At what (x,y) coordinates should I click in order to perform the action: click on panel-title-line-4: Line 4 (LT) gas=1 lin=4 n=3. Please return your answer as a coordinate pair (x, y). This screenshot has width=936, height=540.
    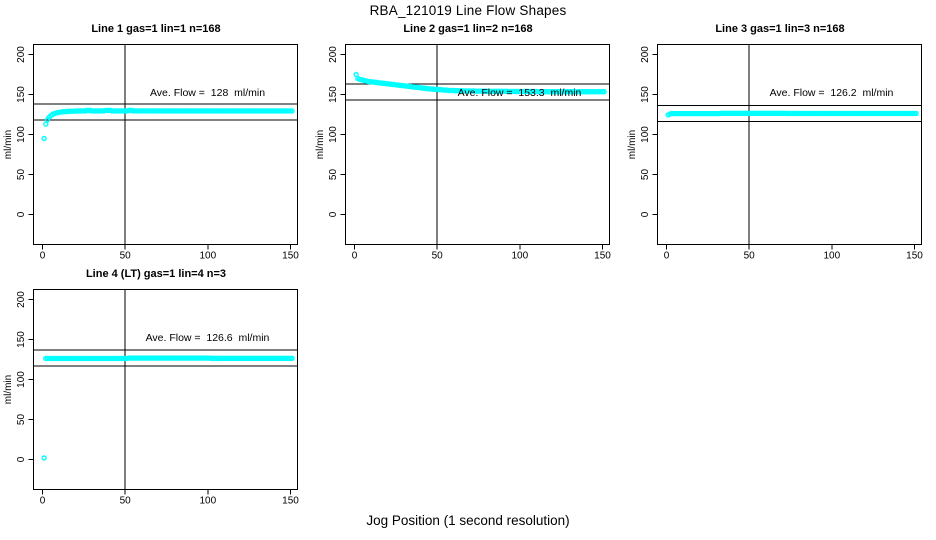
    Looking at the image, I should click on (156, 274).